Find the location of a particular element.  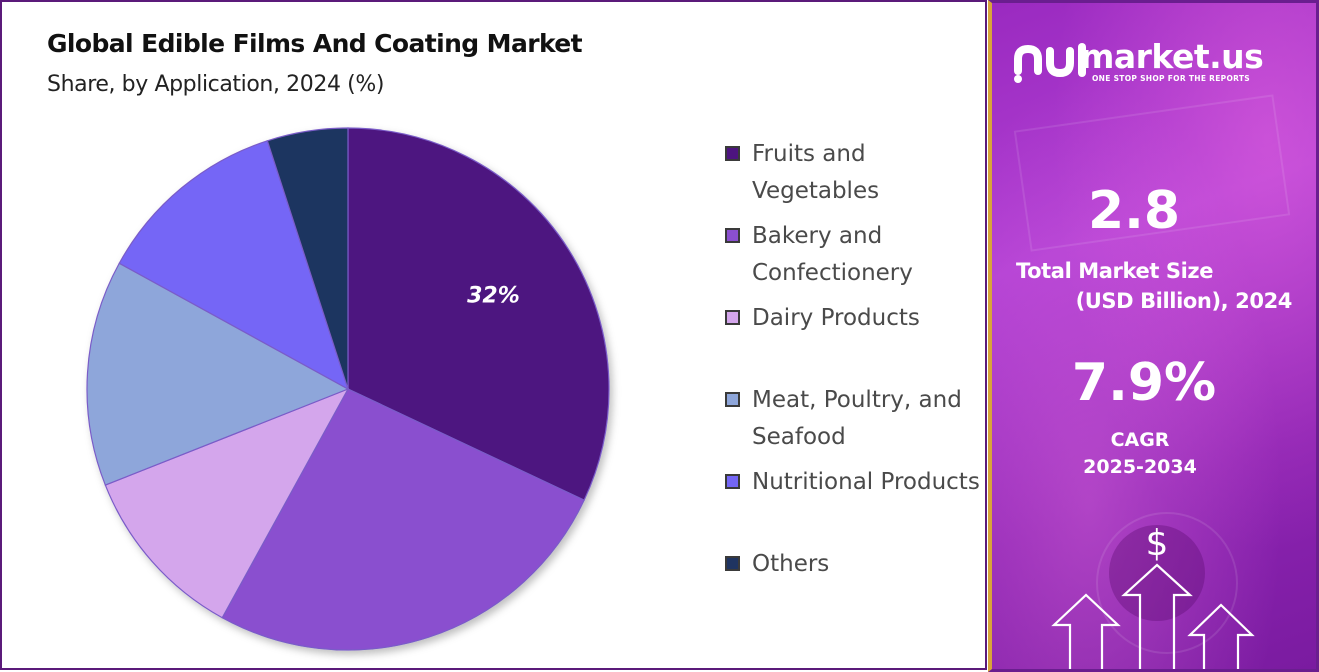

legend-label: Dairy Products is located at coordinates (836, 318).